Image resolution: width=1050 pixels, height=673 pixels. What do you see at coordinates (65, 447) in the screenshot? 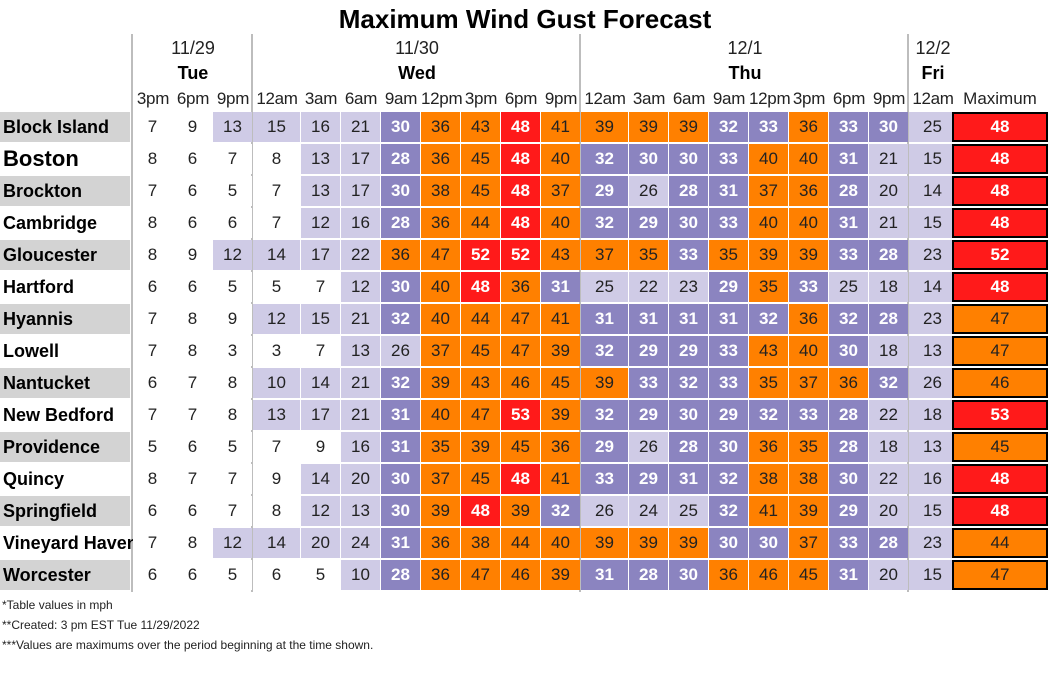
I see `city-label: Providence` at bounding box center [65, 447].